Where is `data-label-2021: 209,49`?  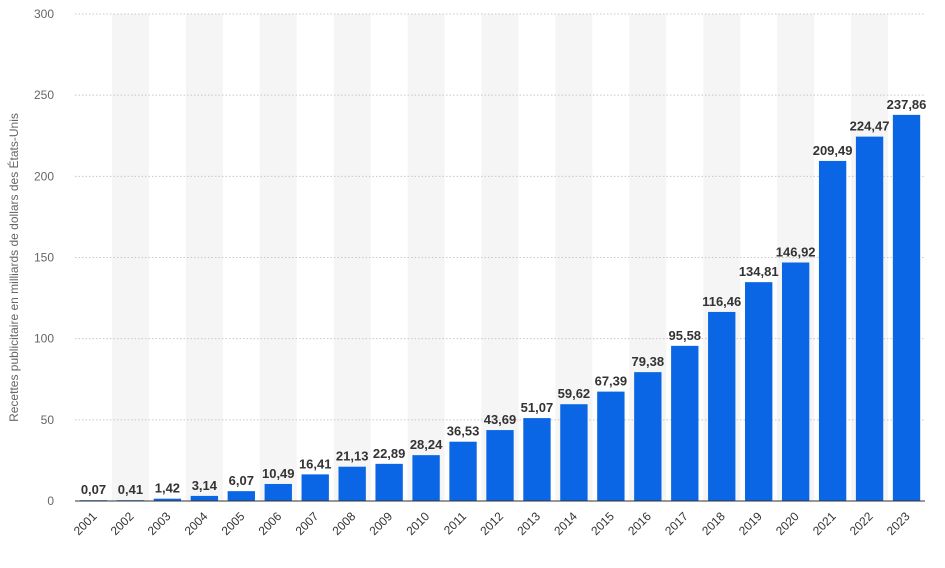
data-label-2021: 209,49 is located at coordinates (833, 150).